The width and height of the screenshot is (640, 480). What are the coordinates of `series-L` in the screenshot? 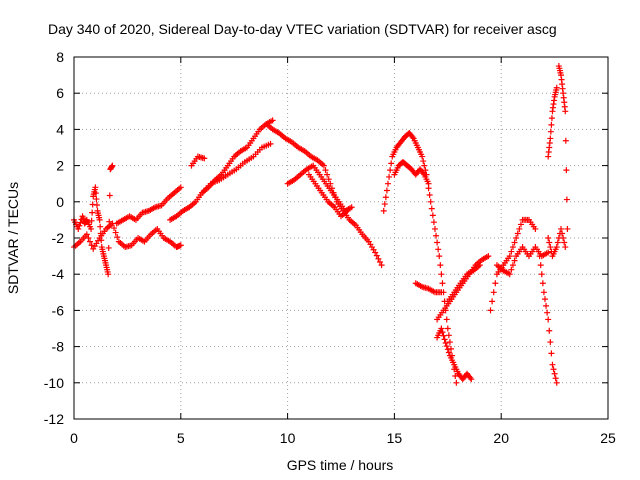 It's located at (428, 288).